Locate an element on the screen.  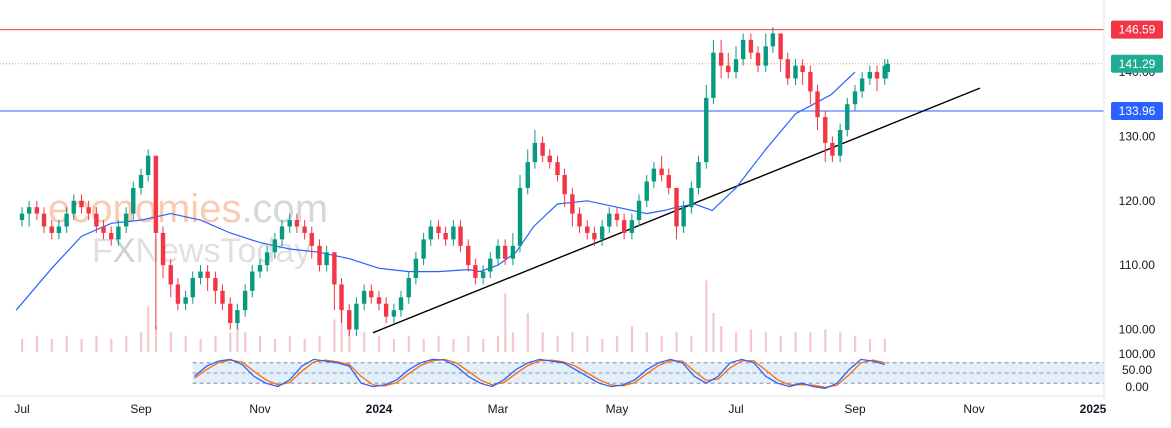
stochastic-tick-label: 0.00 is located at coordinates (1137, 387).